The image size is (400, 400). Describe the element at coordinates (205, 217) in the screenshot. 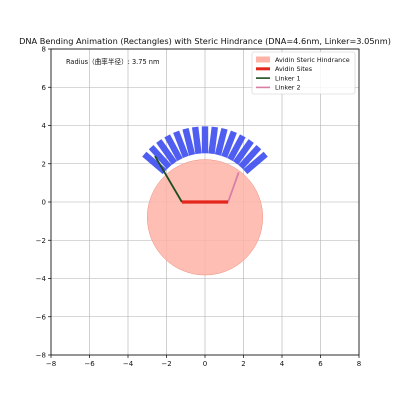

I see `steric-hindrance-circle` at that location.